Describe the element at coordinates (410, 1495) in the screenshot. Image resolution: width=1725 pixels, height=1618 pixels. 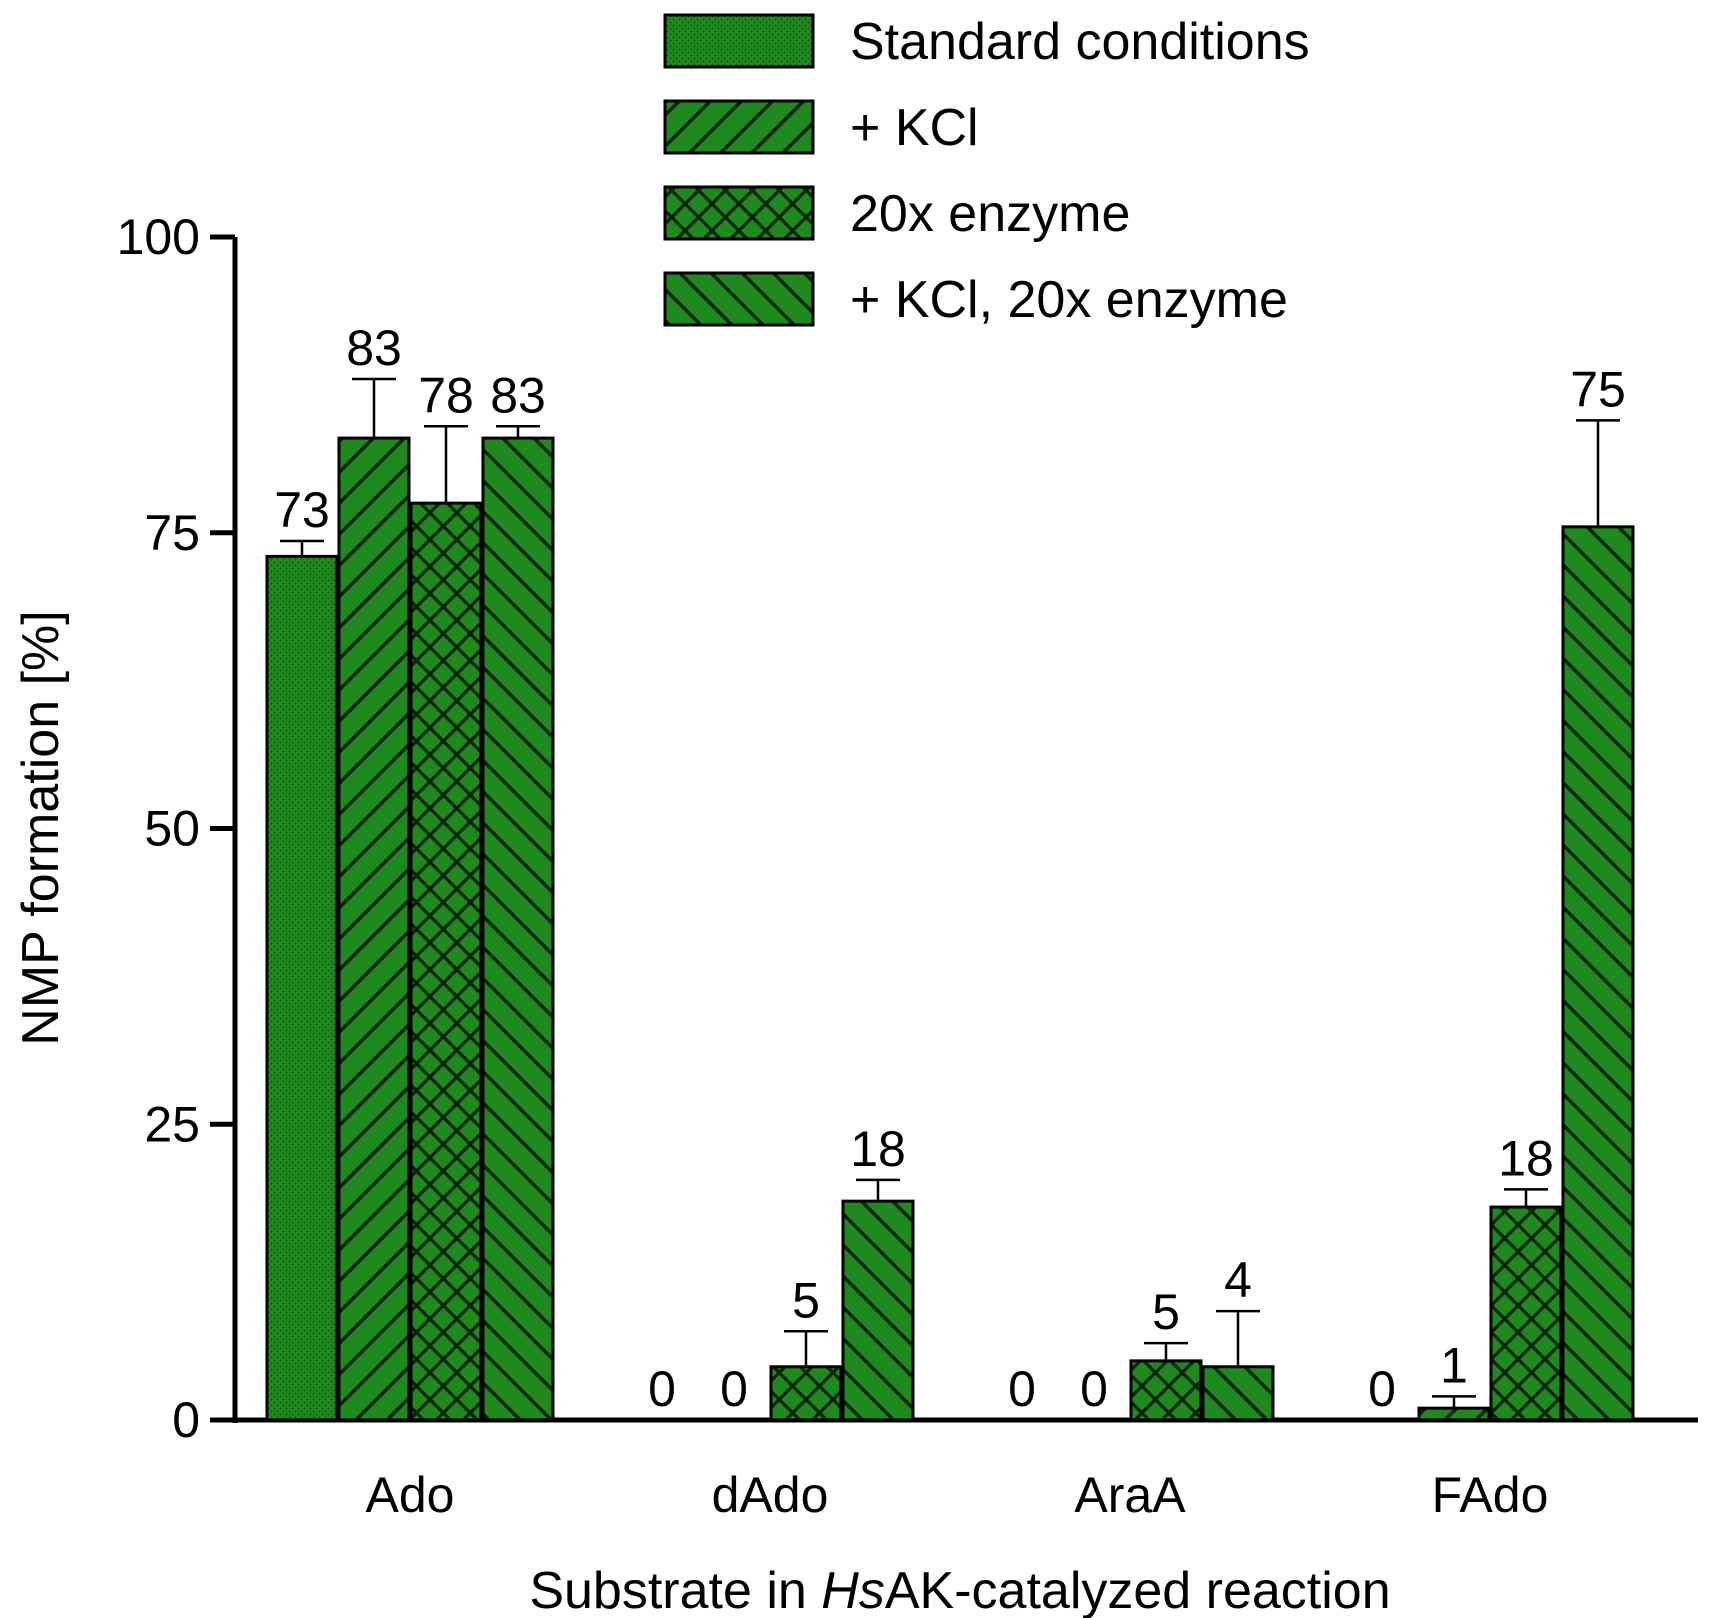
I see `category-label: Ado` at that location.